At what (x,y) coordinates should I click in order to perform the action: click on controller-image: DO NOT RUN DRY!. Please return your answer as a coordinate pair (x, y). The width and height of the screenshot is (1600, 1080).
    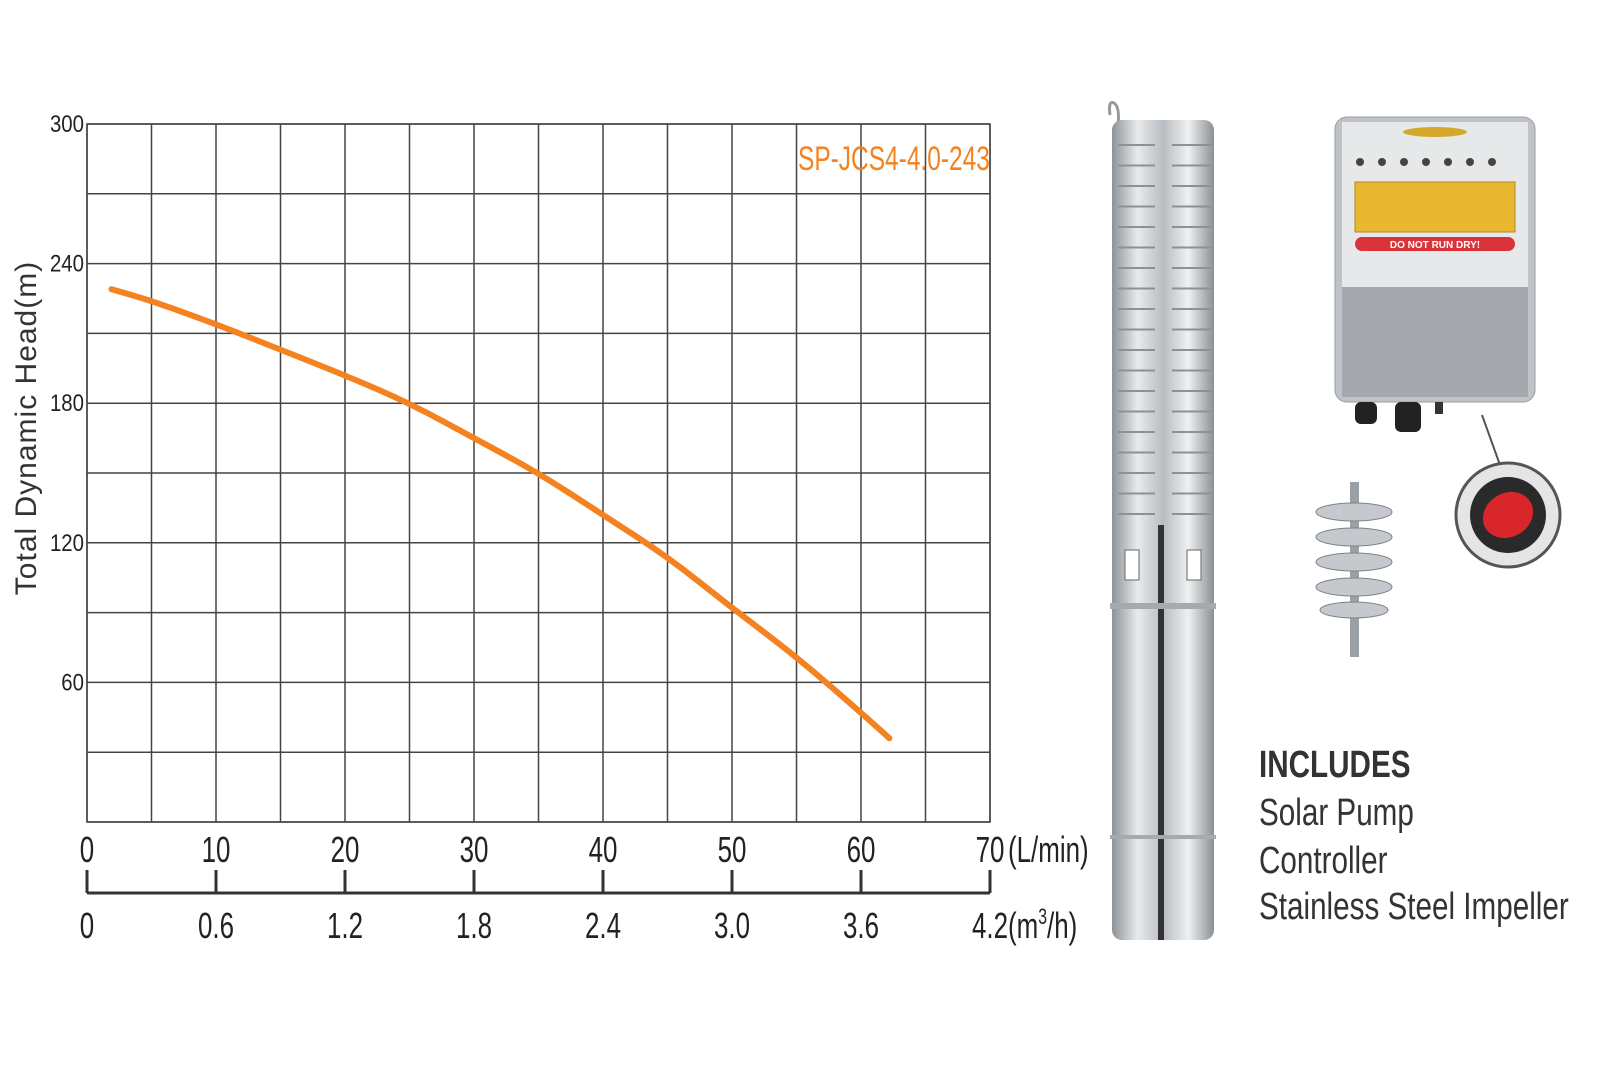
    Looking at the image, I should click on (1435, 274).